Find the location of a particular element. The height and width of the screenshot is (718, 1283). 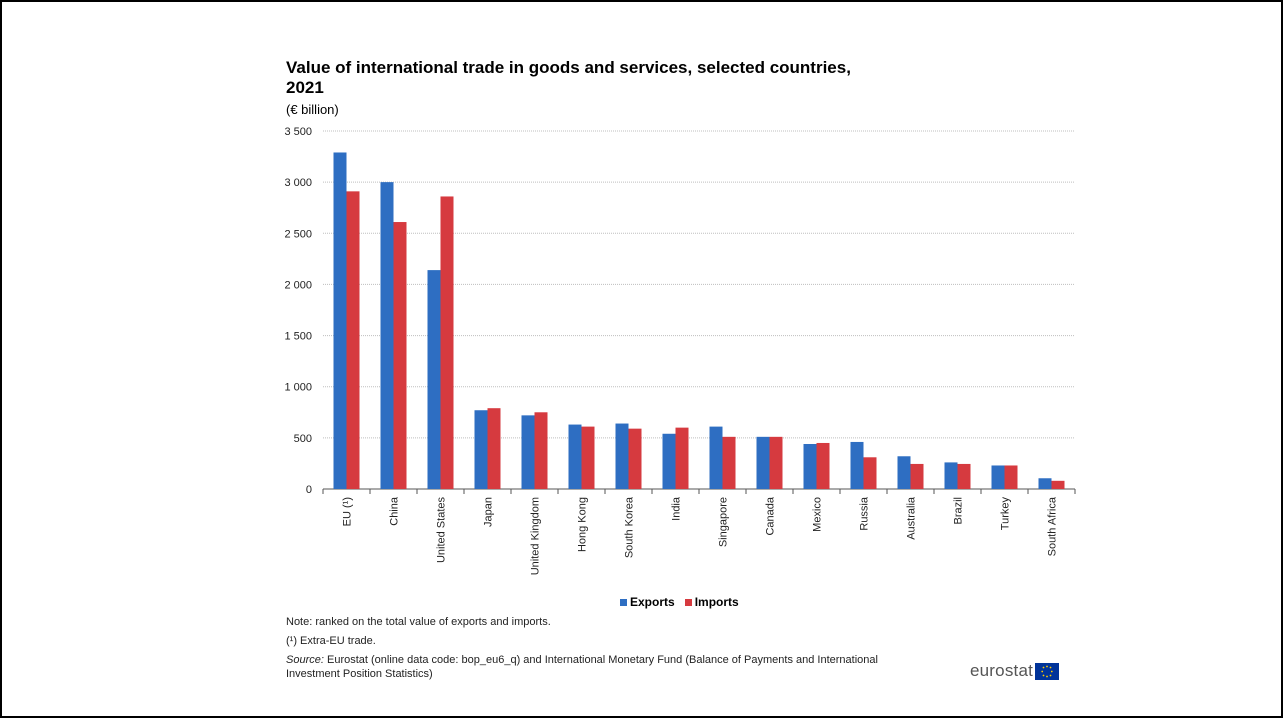

y-tick-label: 1 000 is located at coordinates (298, 388).